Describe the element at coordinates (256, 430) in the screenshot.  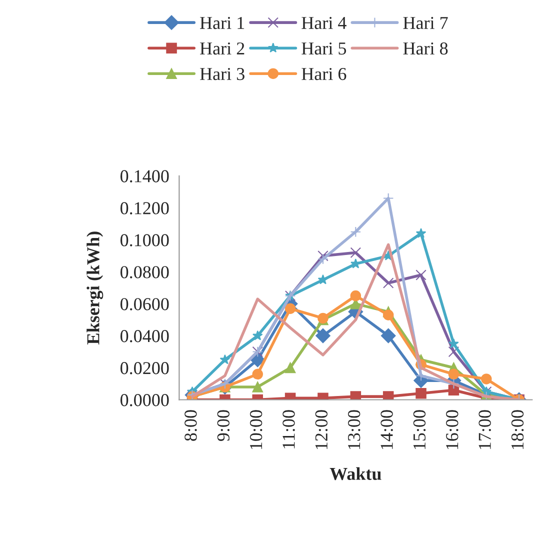
I see `x-tick-label: 10:00` at that location.